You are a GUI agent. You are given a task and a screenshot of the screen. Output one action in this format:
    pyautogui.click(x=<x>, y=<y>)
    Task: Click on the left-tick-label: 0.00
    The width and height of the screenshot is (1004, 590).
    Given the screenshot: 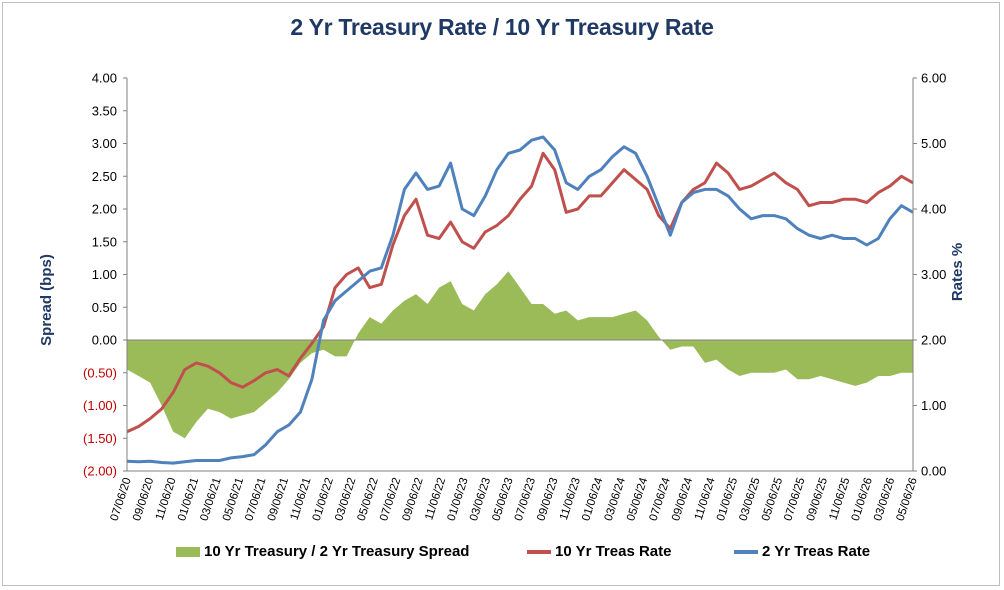 What is the action you would take?
    pyautogui.click(x=104, y=340)
    